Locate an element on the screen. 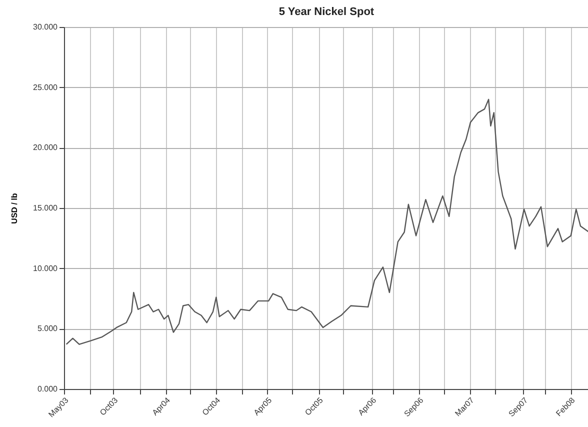 The width and height of the screenshot is (588, 427). y-tick-label: 15.000 is located at coordinates (45, 208).